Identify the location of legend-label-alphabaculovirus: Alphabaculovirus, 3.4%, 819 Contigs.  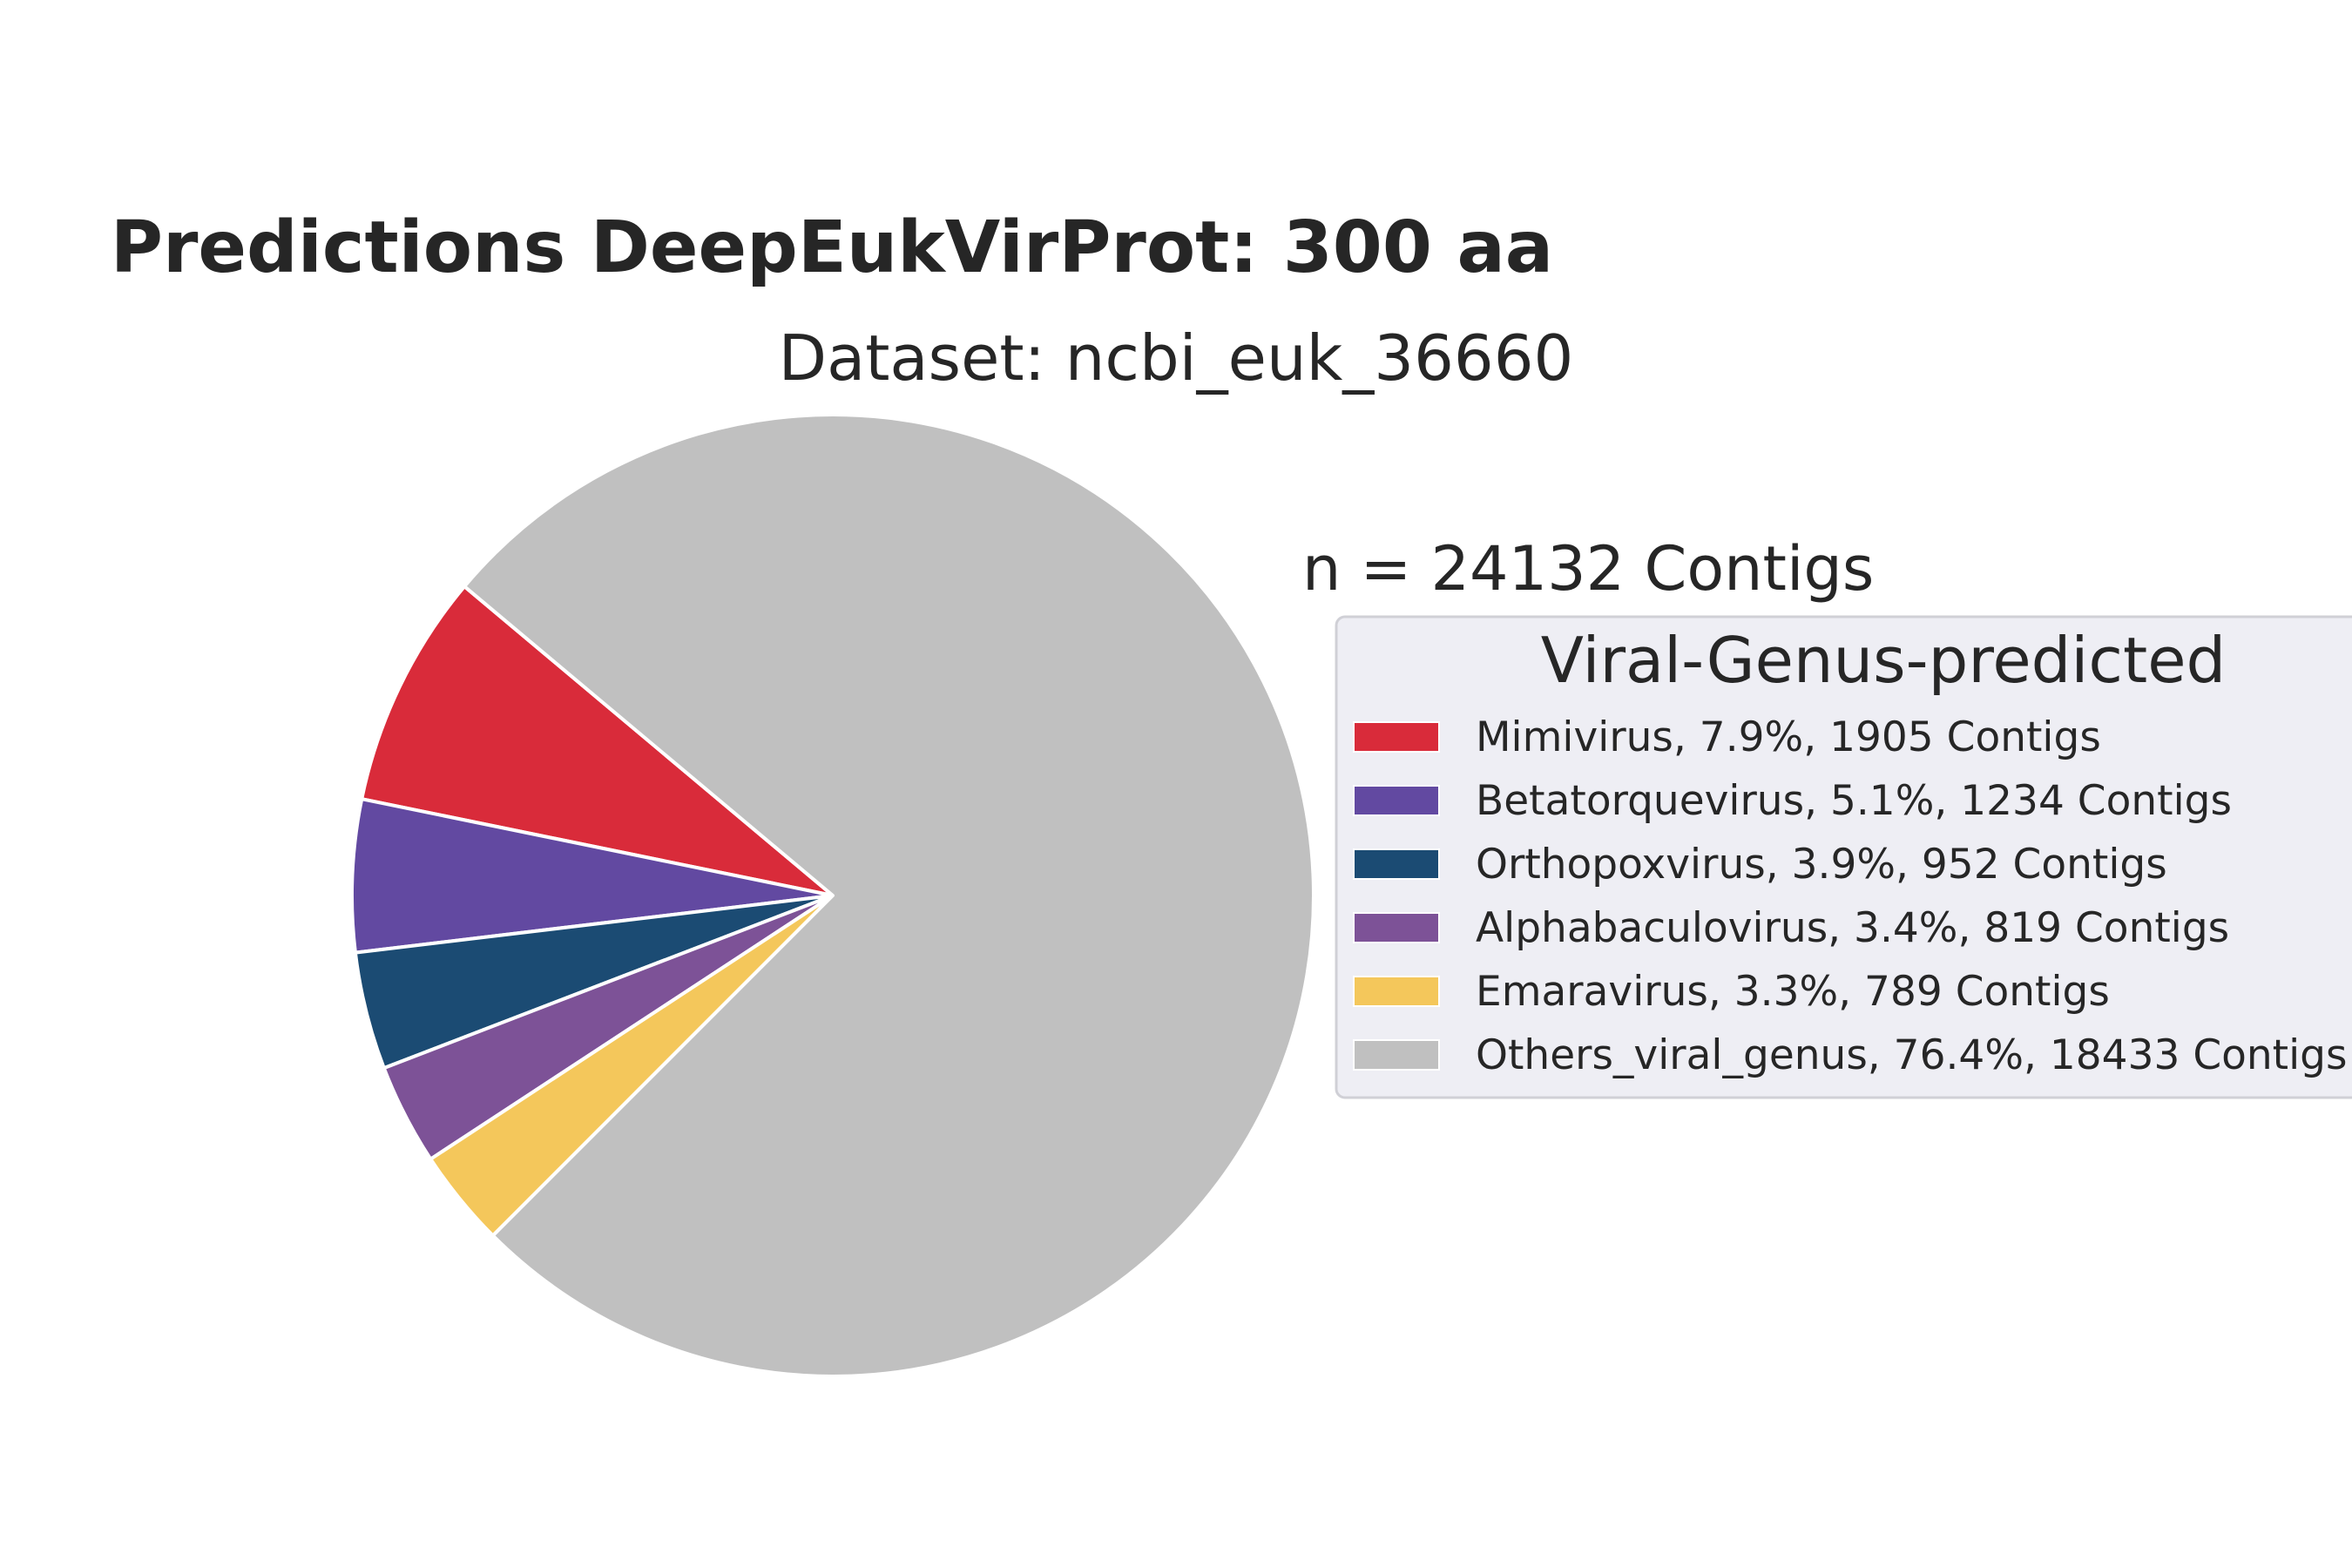
(1852, 928).